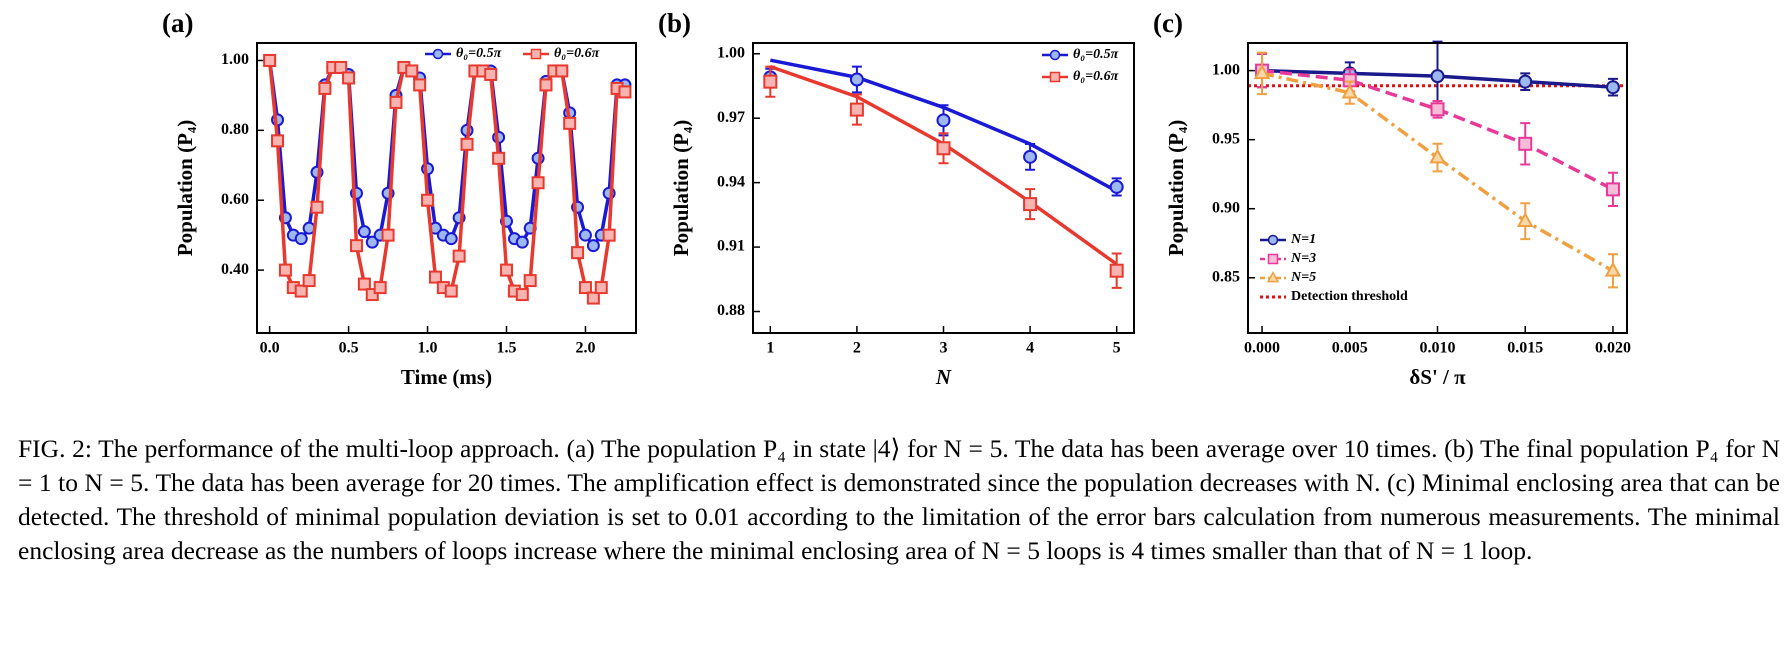 The width and height of the screenshot is (1790, 668). Describe the element at coordinates (177, 23) in the screenshot. I see `panel-label: (a)` at that location.